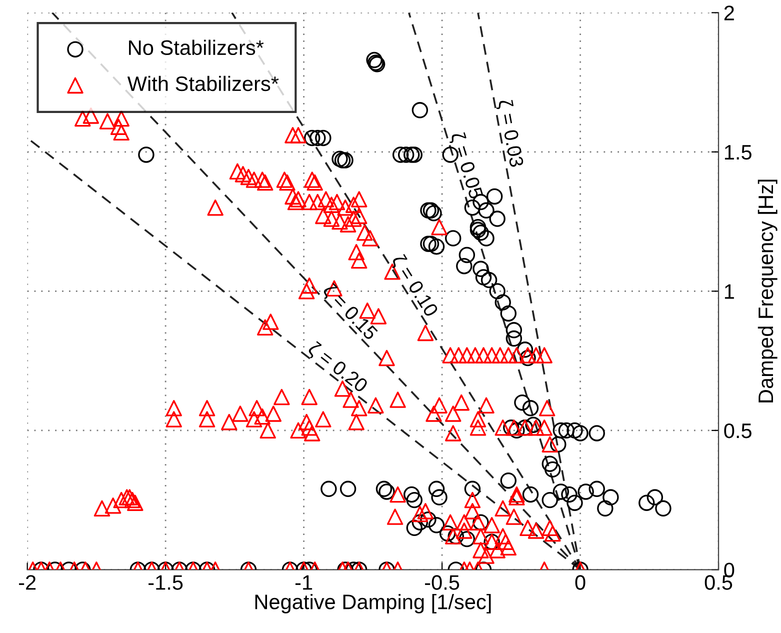 This screenshot has width=781, height=633. I want to click on x-tick-label: -2, so click(27, 582).